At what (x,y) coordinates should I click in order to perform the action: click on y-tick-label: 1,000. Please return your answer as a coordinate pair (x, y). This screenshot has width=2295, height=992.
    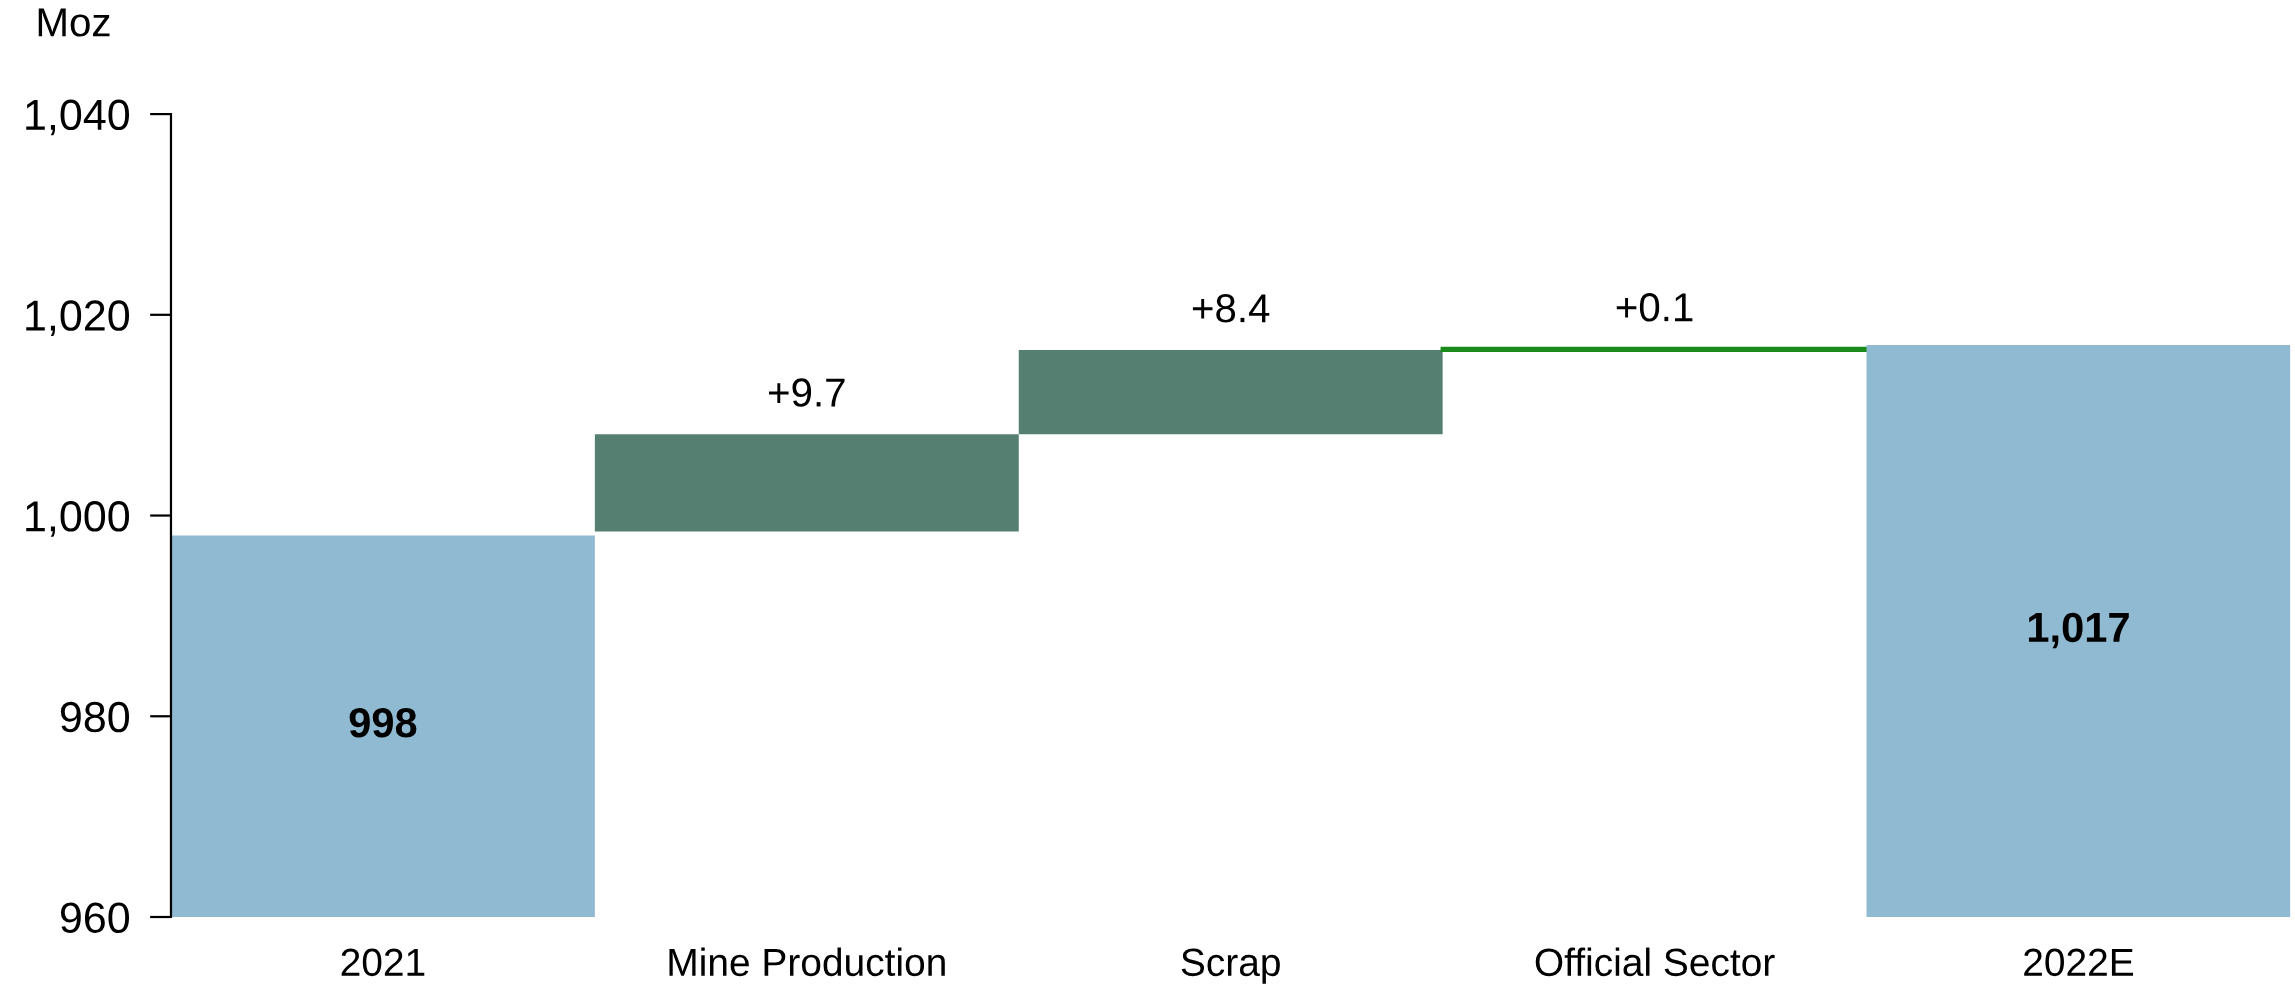
    Looking at the image, I should click on (78, 519).